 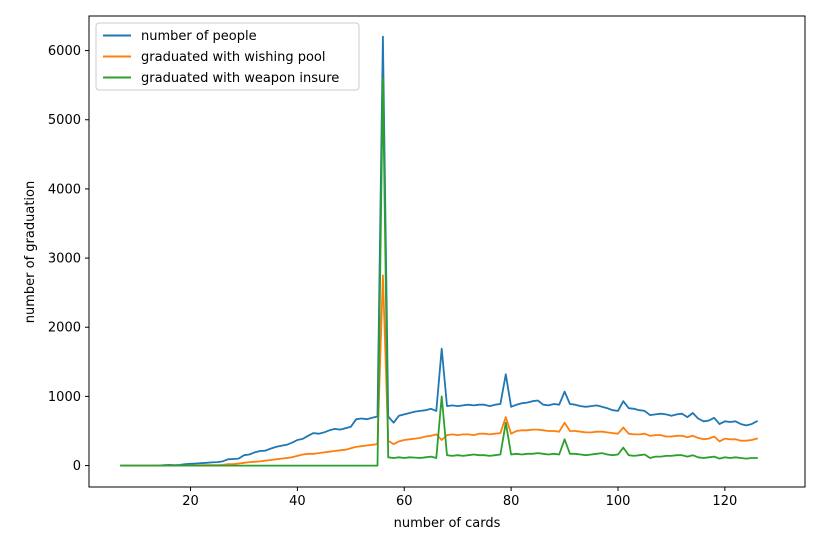 What do you see at coordinates (240, 78) in the screenshot?
I see `legend-label-weapon-insure: graduated with weapon insure` at bounding box center [240, 78].